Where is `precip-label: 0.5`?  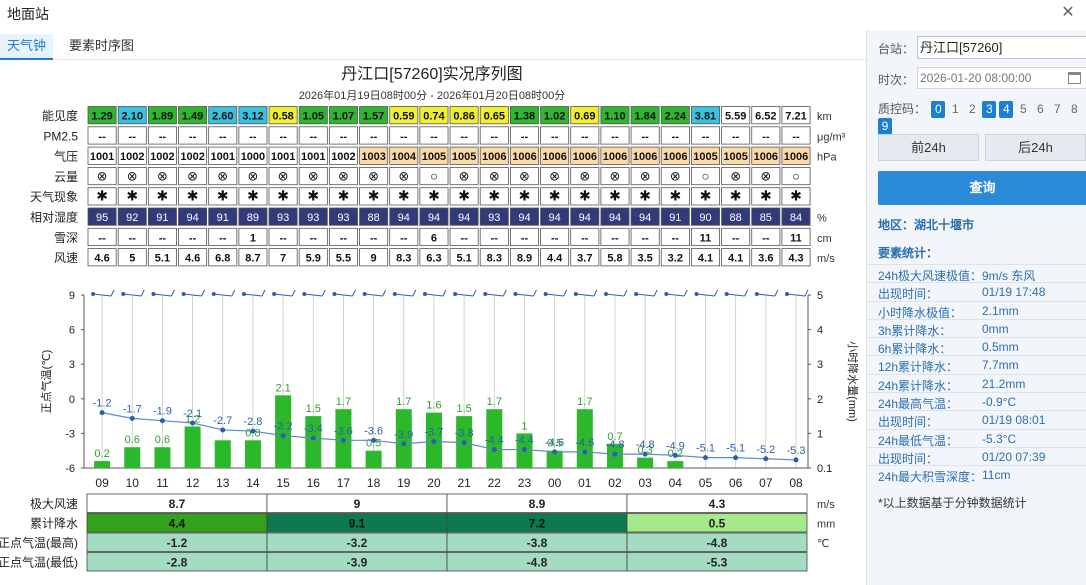
precip-label: 0.5 is located at coordinates (554, 444).